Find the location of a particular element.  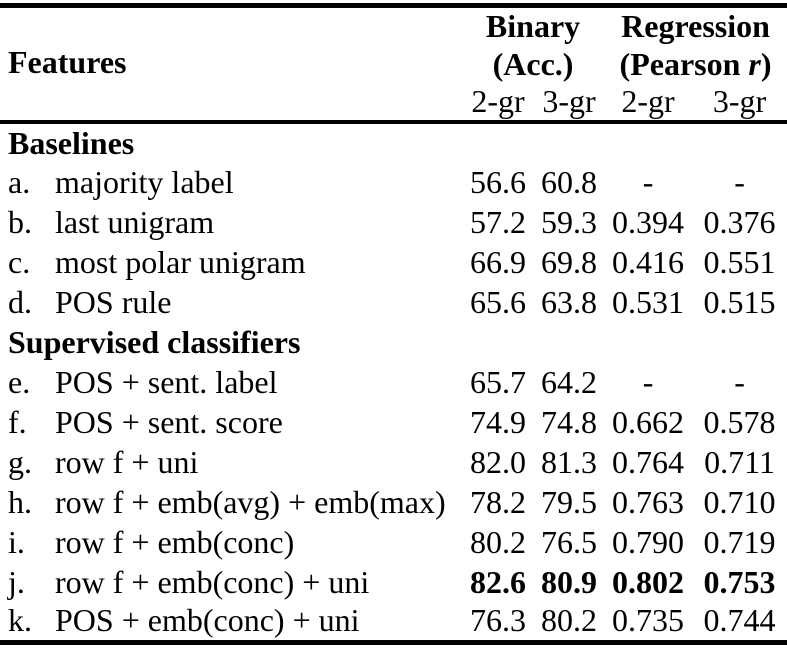

section-row: Baselines is located at coordinates (393, 142).